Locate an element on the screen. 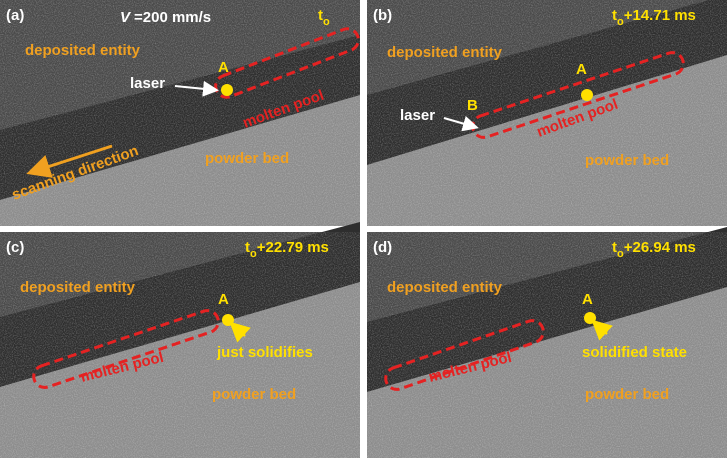 The height and width of the screenshot is (458, 727). time-rest: +22.79 ms is located at coordinates (293, 247).